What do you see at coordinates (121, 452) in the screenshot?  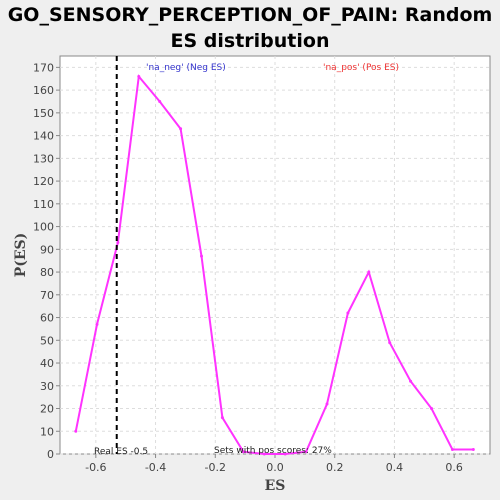 I see `real-es-annotation: Real ES -0.5` at bounding box center [121, 452].